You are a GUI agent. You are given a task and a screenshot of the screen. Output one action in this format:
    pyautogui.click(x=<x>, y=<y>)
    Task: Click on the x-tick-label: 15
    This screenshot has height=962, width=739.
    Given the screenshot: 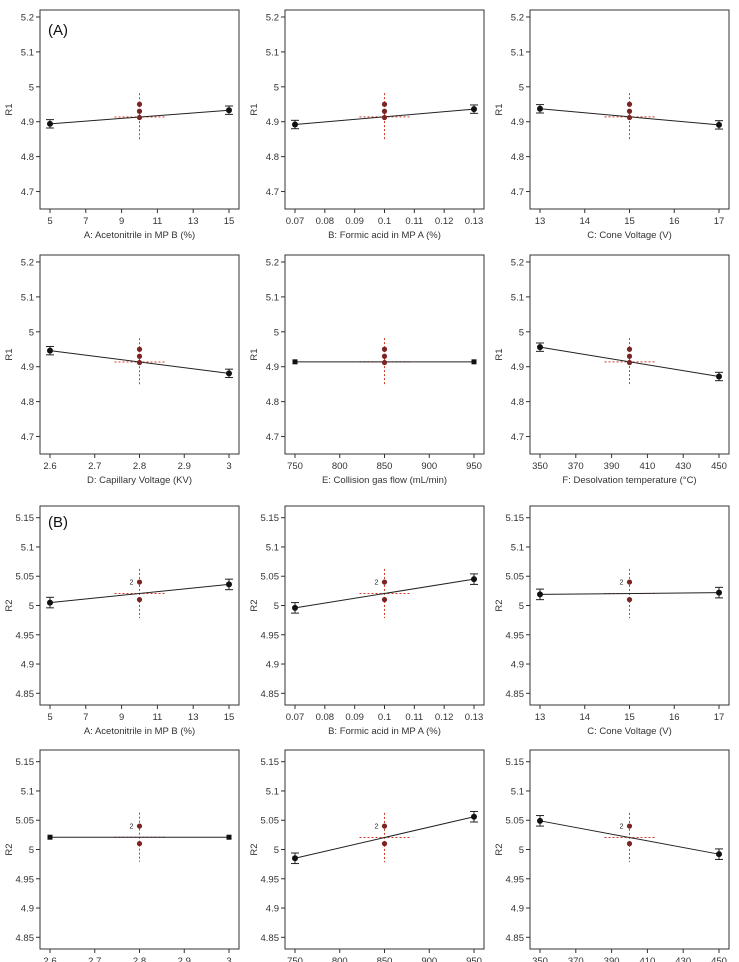 What is the action you would take?
    pyautogui.click(x=229, y=221)
    